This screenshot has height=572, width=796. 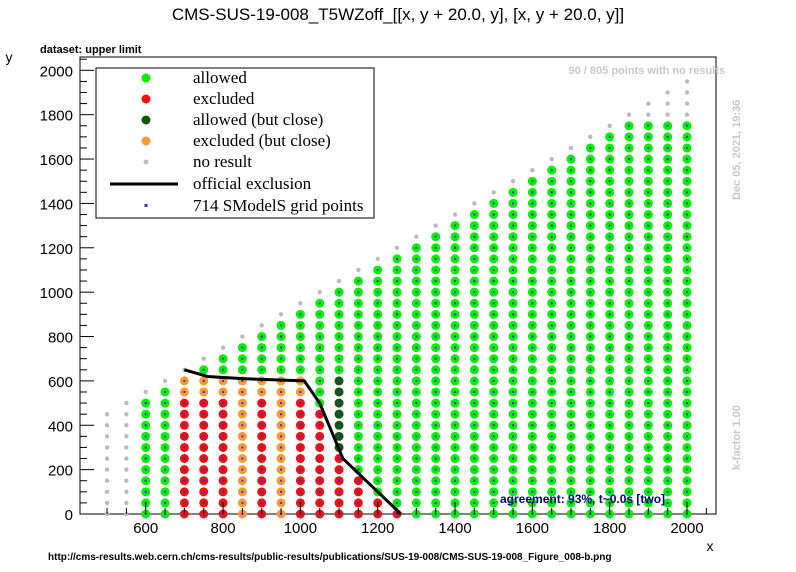 I want to click on no-results-note: 90 / 805 points with no results, so click(x=647, y=71).